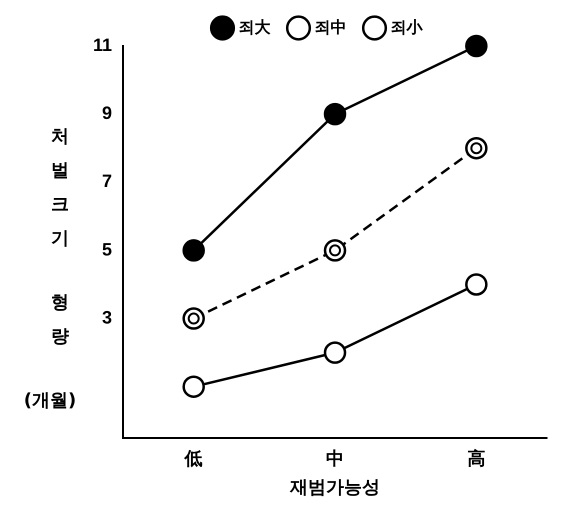  I want to click on x-axis-title: 재범가능성, so click(334, 487).